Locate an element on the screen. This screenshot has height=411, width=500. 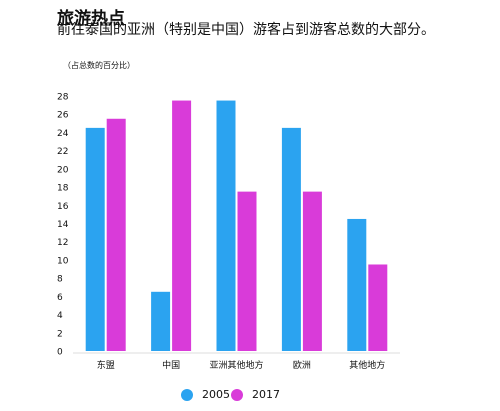
y-tick-label: 2 is located at coordinates (60, 334).